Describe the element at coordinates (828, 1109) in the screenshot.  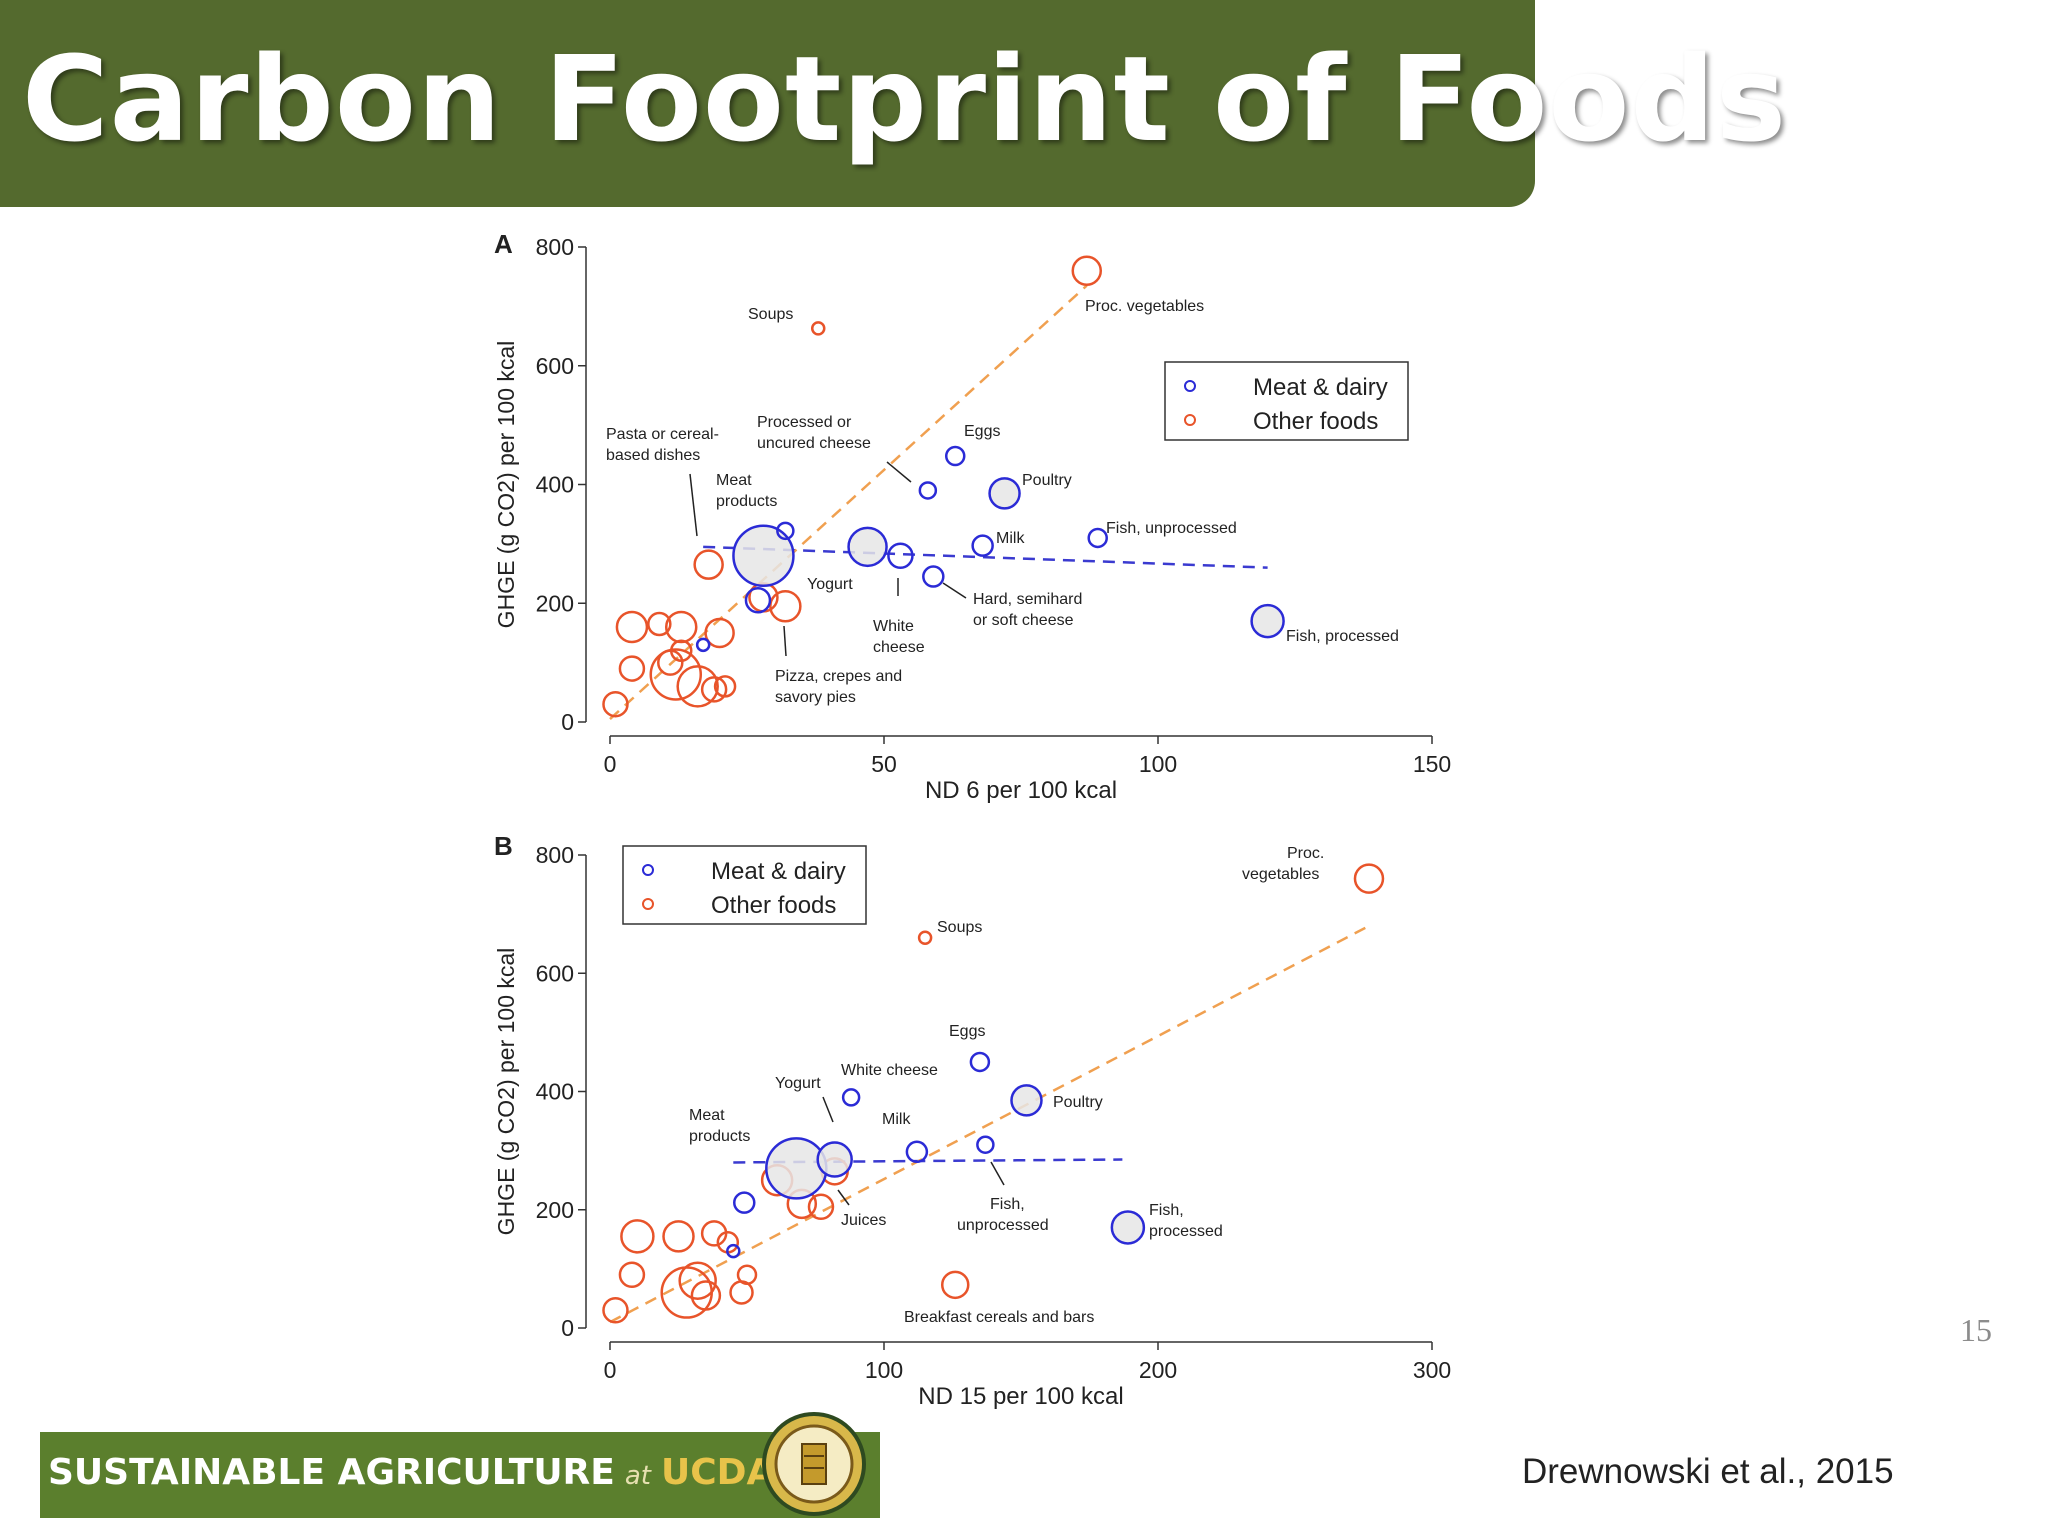
I see `arrow-yogurt` at that location.